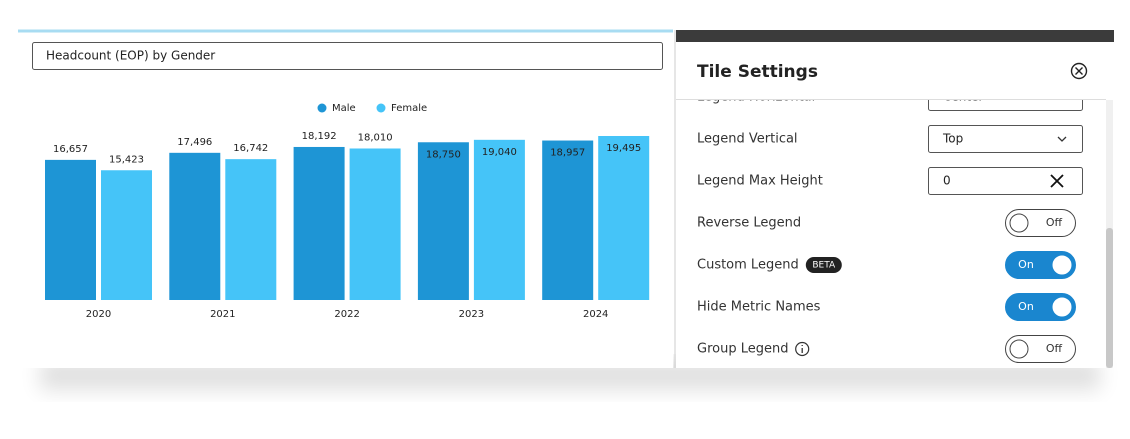 The height and width of the screenshot is (439, 1130). Describe the element at coordinates (1079, 71) in the screenshot. I see `close-button` at that location.